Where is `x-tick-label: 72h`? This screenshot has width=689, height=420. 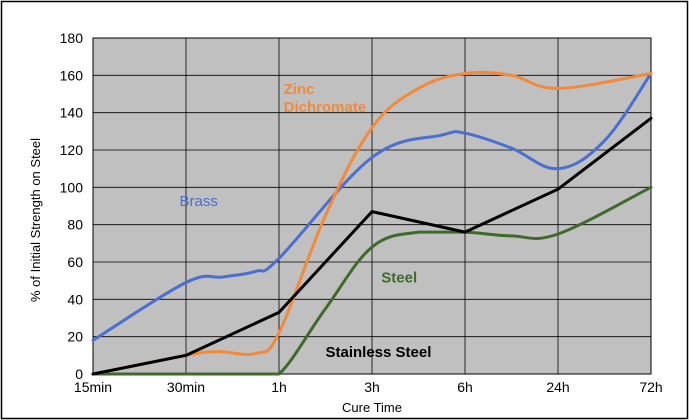 x-tick-label: 72h is located at coordinates (650, 387).